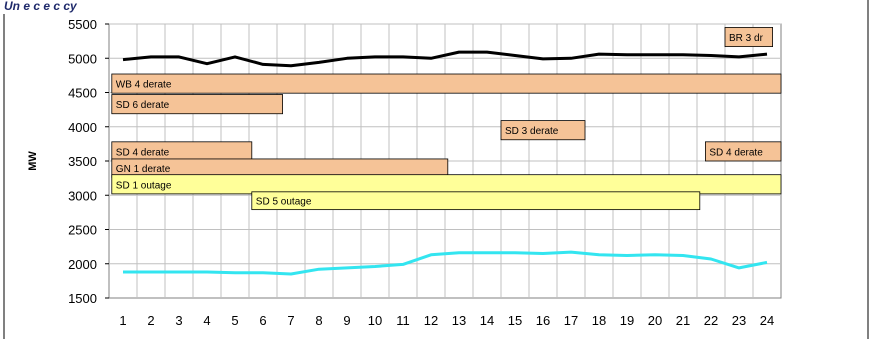  What do you see at coordinates (82, 24) in the screenshot?
I see `y-tick-label: 5500` at bounding box center [82, 24].